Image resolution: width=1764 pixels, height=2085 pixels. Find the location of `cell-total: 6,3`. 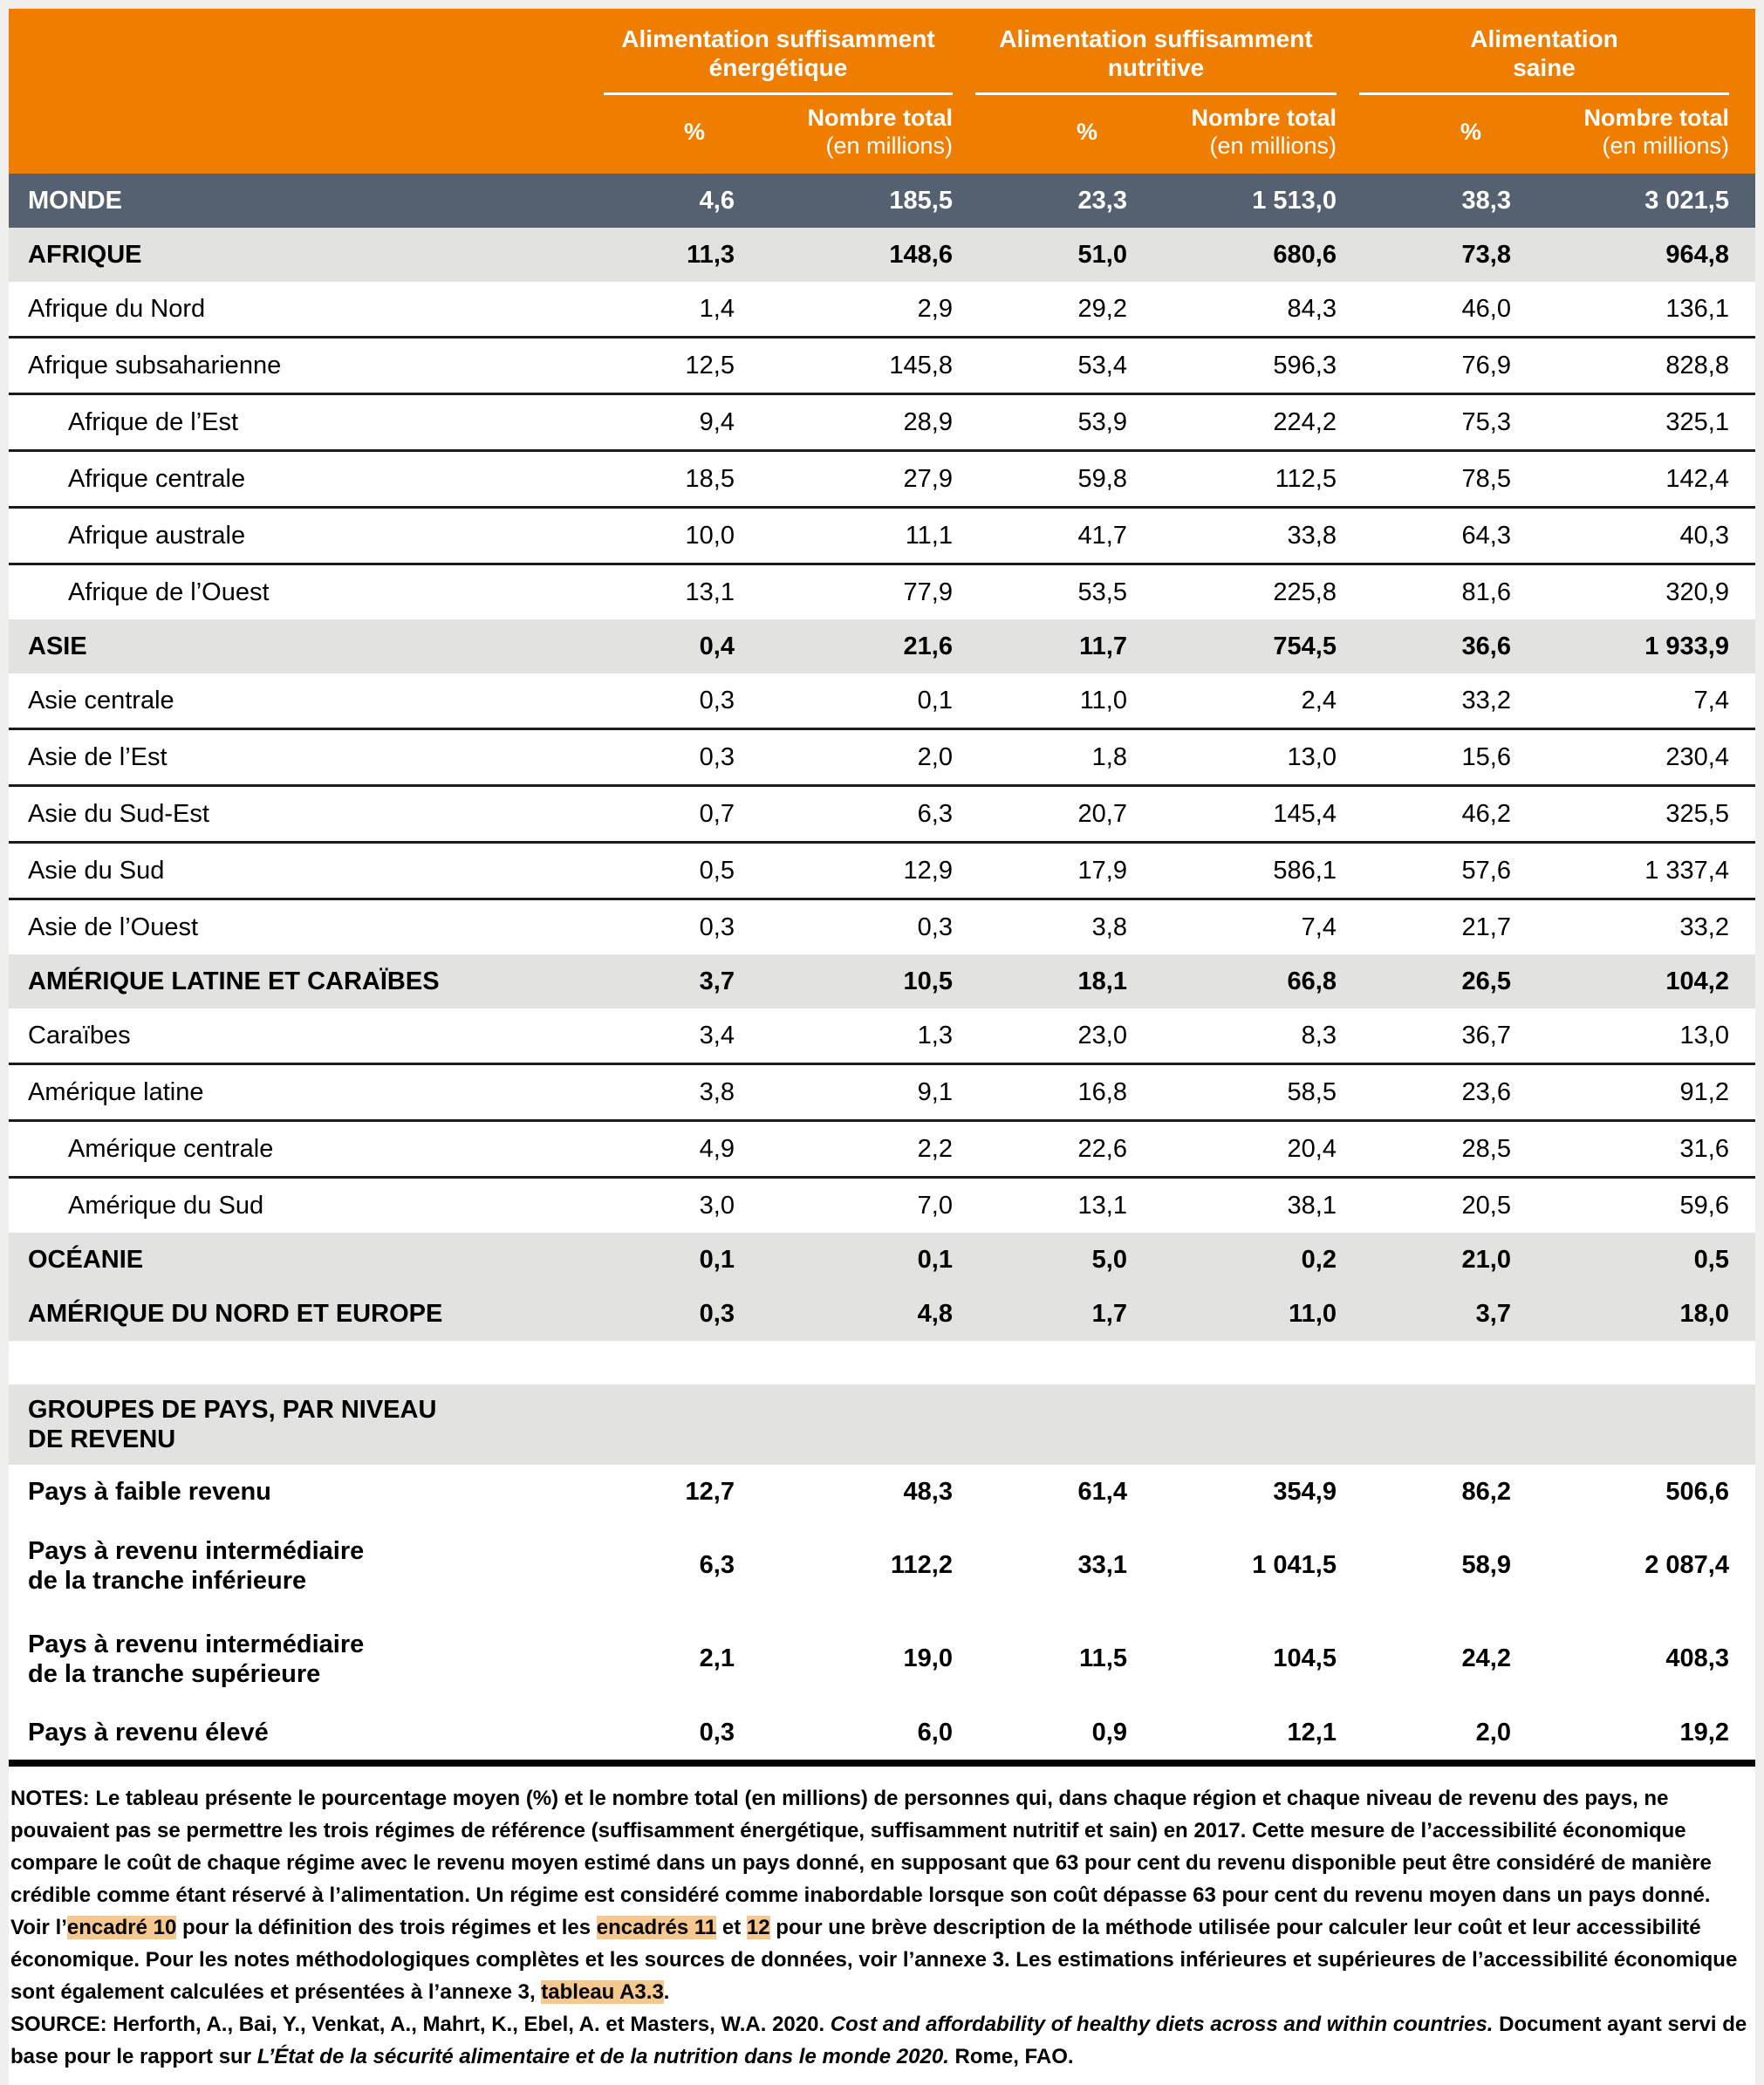

cell-total: 6,3 is located at coordinates (935, 813).